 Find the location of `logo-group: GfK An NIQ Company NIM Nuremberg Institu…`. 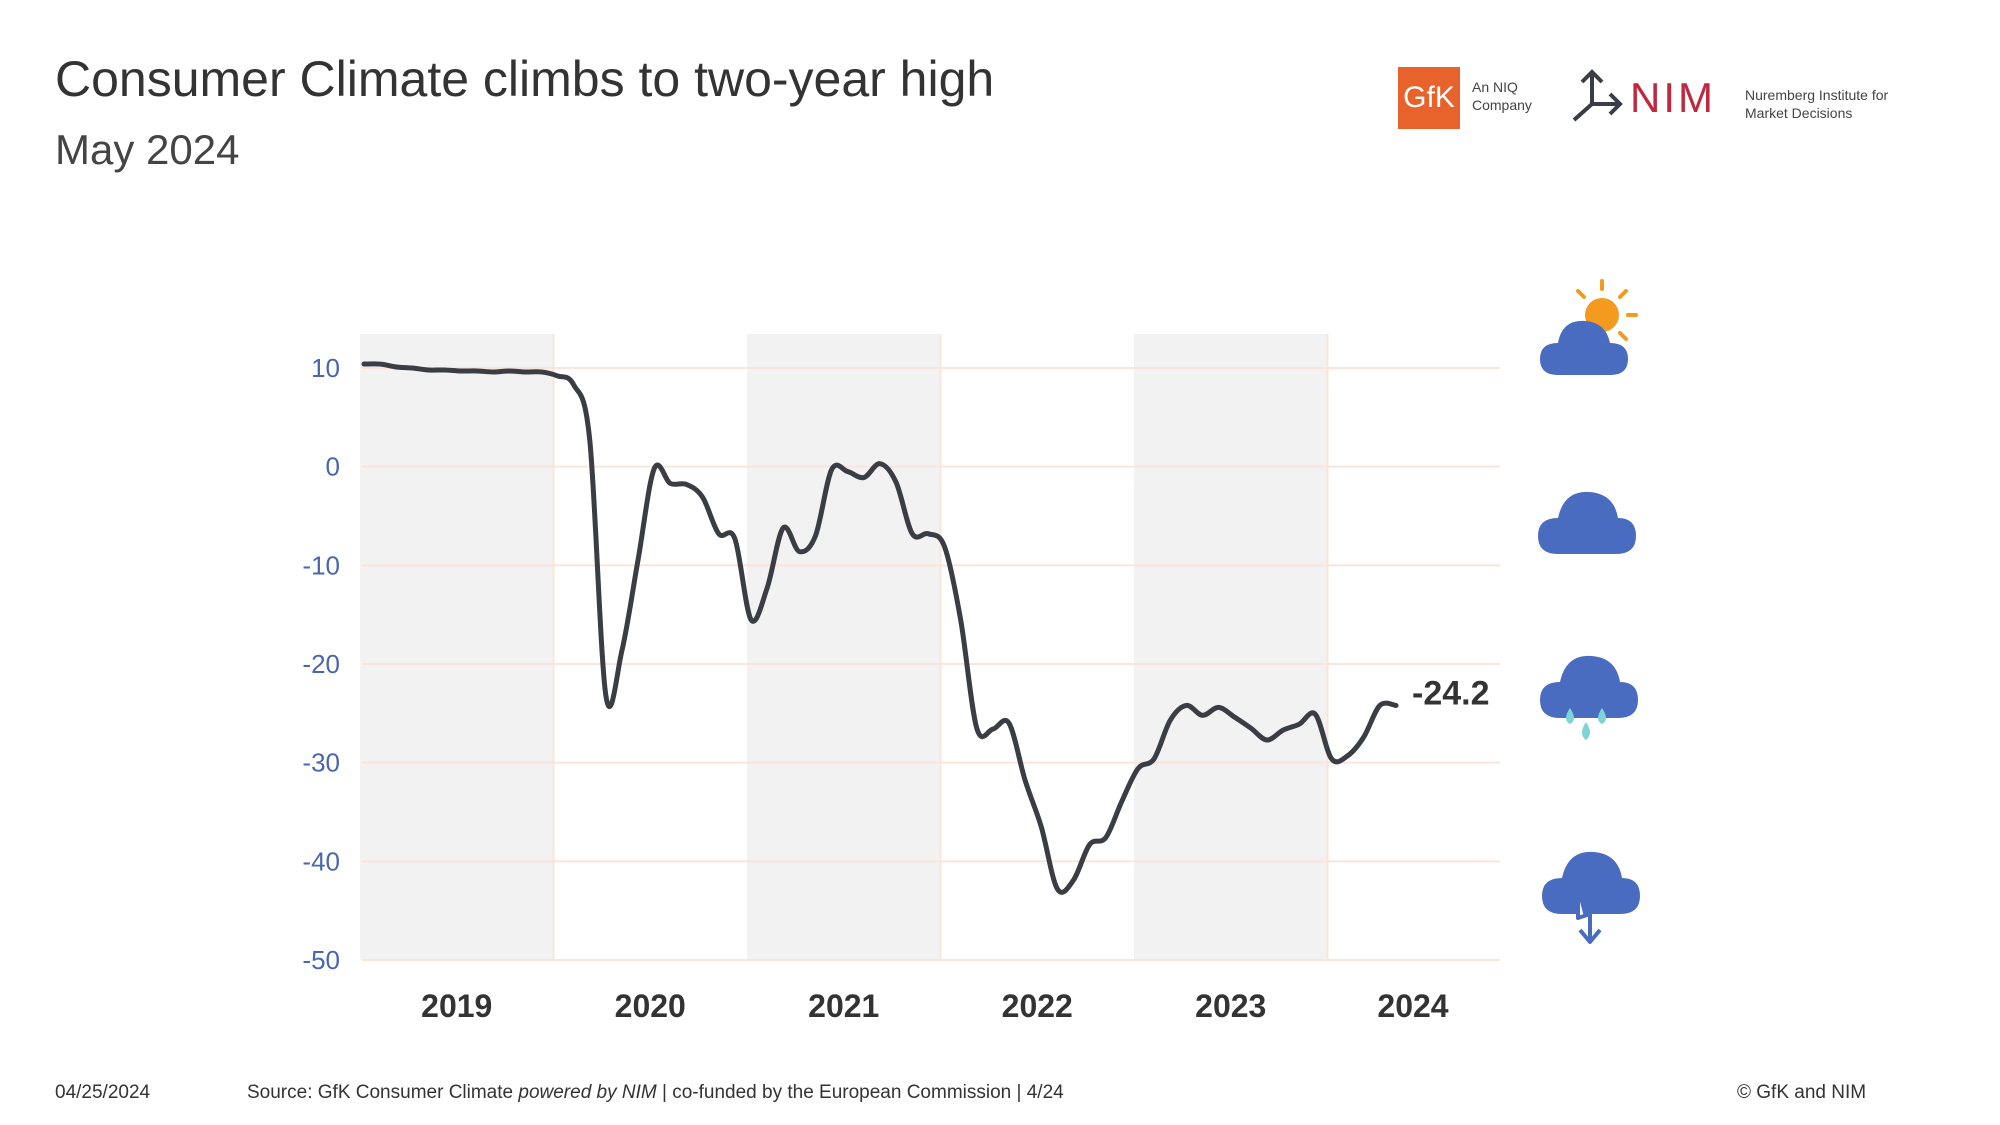

logo-group: GfK An NIQ Company NIM Nuremberg Institu… is located at coordinates (1643, 98).